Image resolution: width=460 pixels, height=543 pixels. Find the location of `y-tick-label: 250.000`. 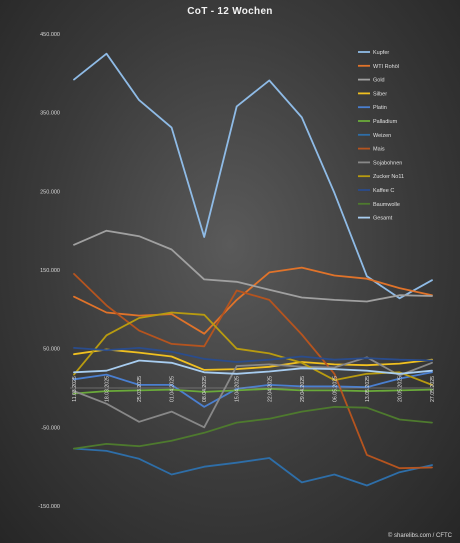

y-tick-label: 250.000 is located at coordinates (50, 192).